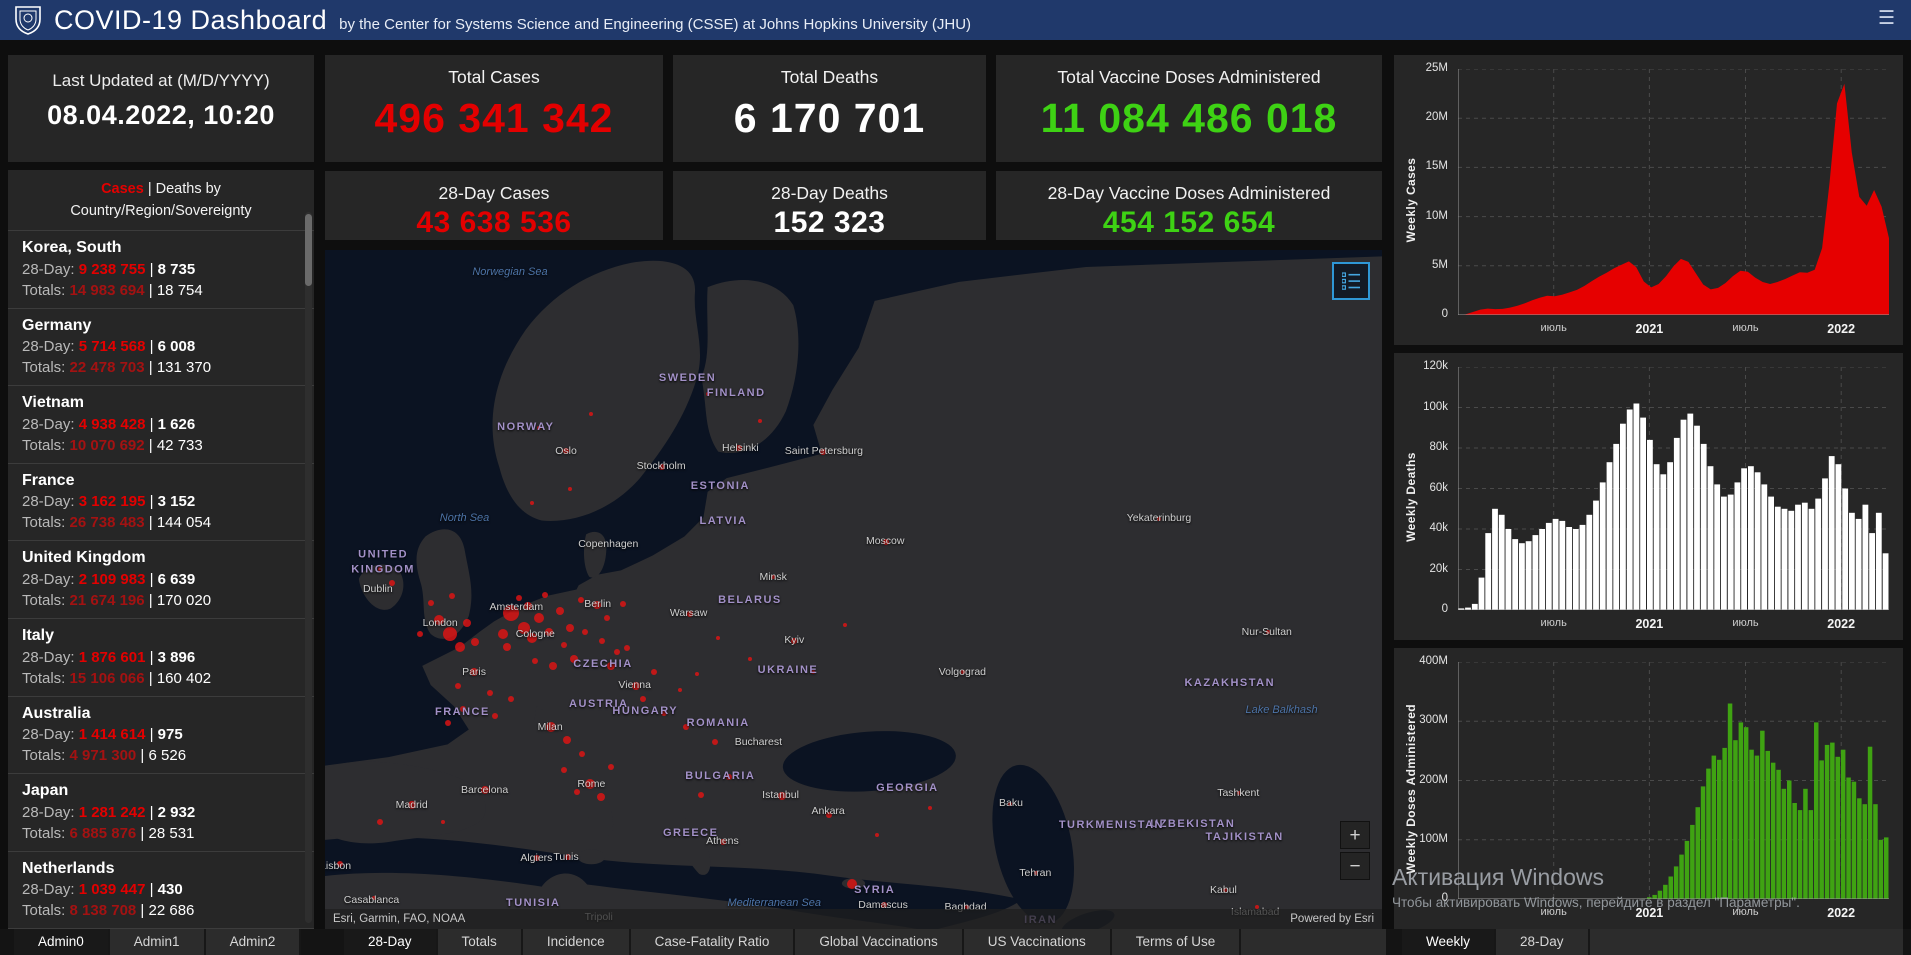 This screenshot has height=955, width=1911. I want to click on zoom-out-button: −, so click(1355, 866).